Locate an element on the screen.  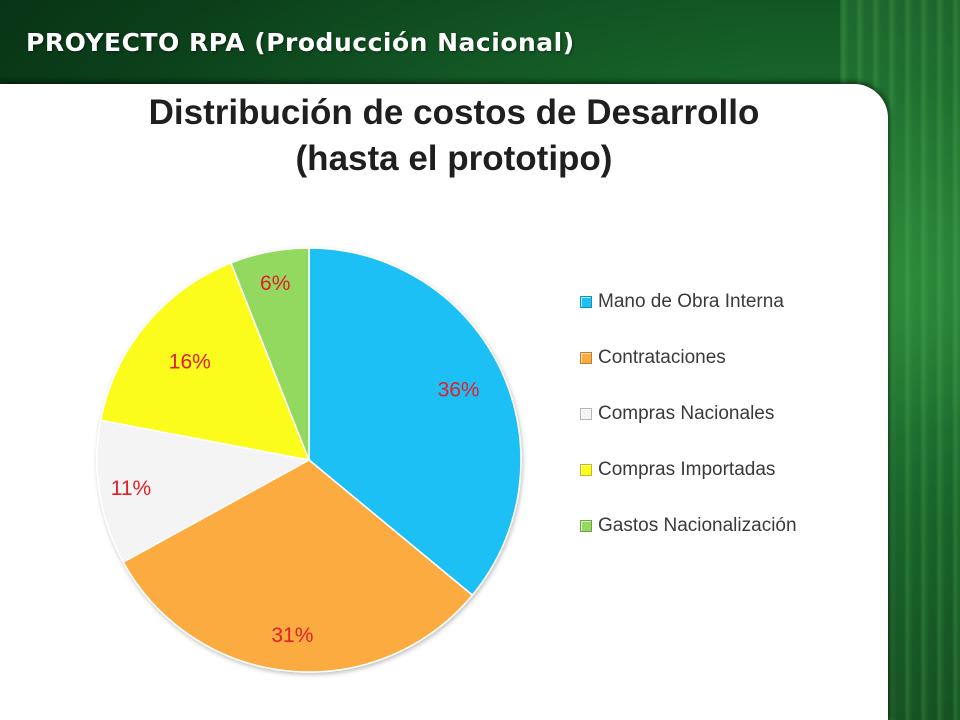
legend-item: Gastos Nacionalización is located at coordinates (688, 526).